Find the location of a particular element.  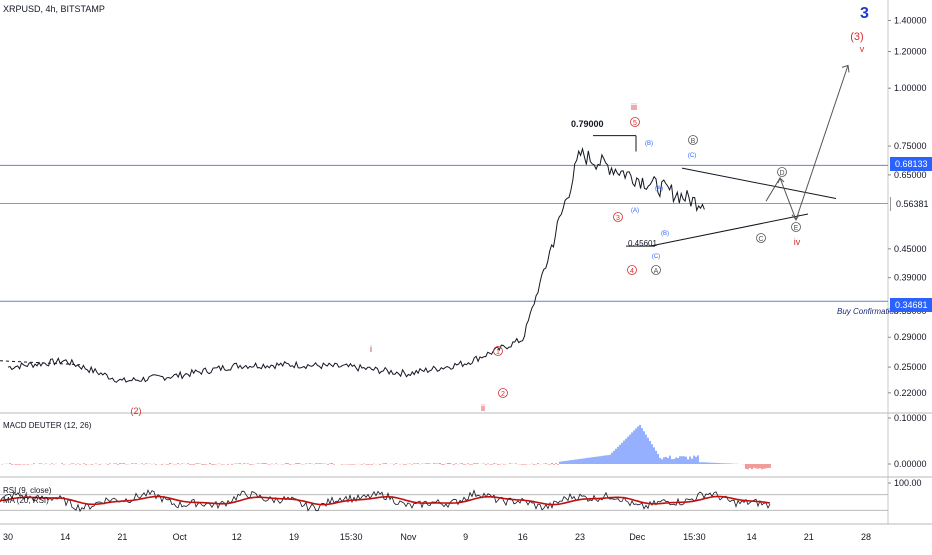

triangle-wave-b: B is located at coordinates (693, 141).